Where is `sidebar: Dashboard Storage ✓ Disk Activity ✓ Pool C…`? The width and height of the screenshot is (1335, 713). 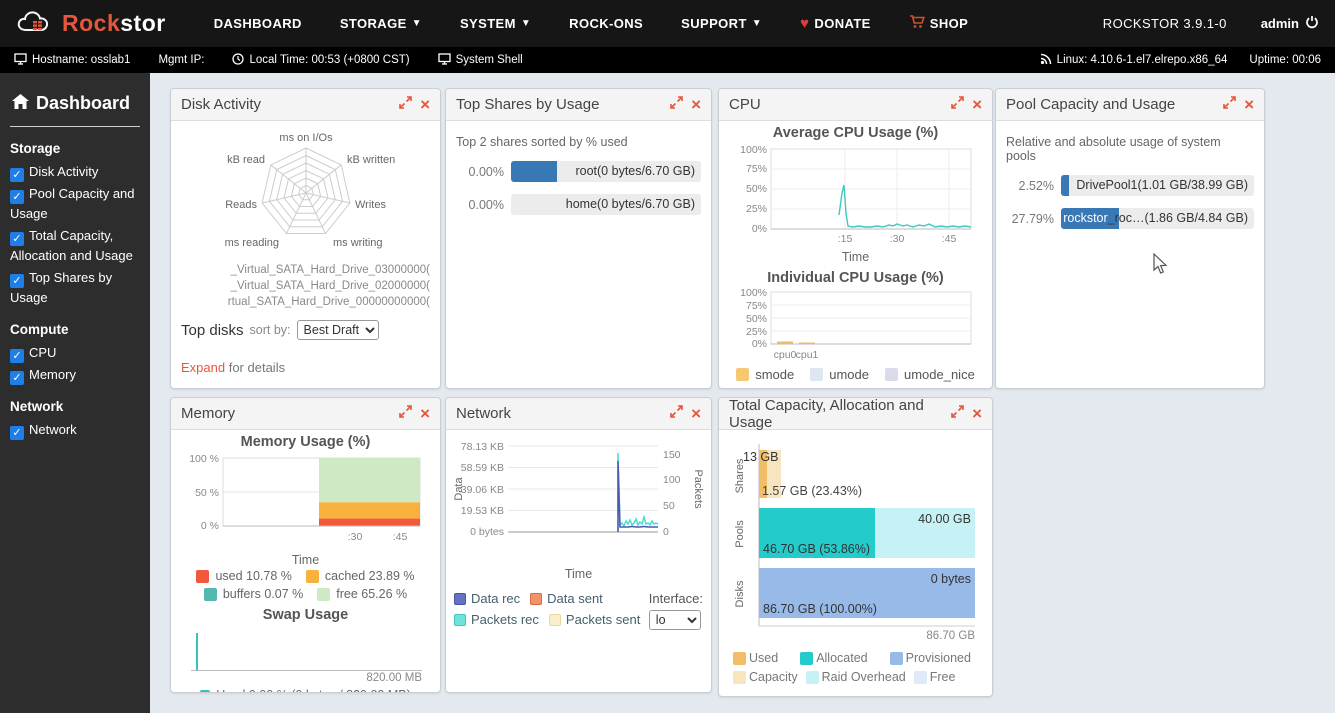
sidebar: Dashboard Storage ✓ Disk Activity ✓ Pool C… is located at coordinates (75, 393).